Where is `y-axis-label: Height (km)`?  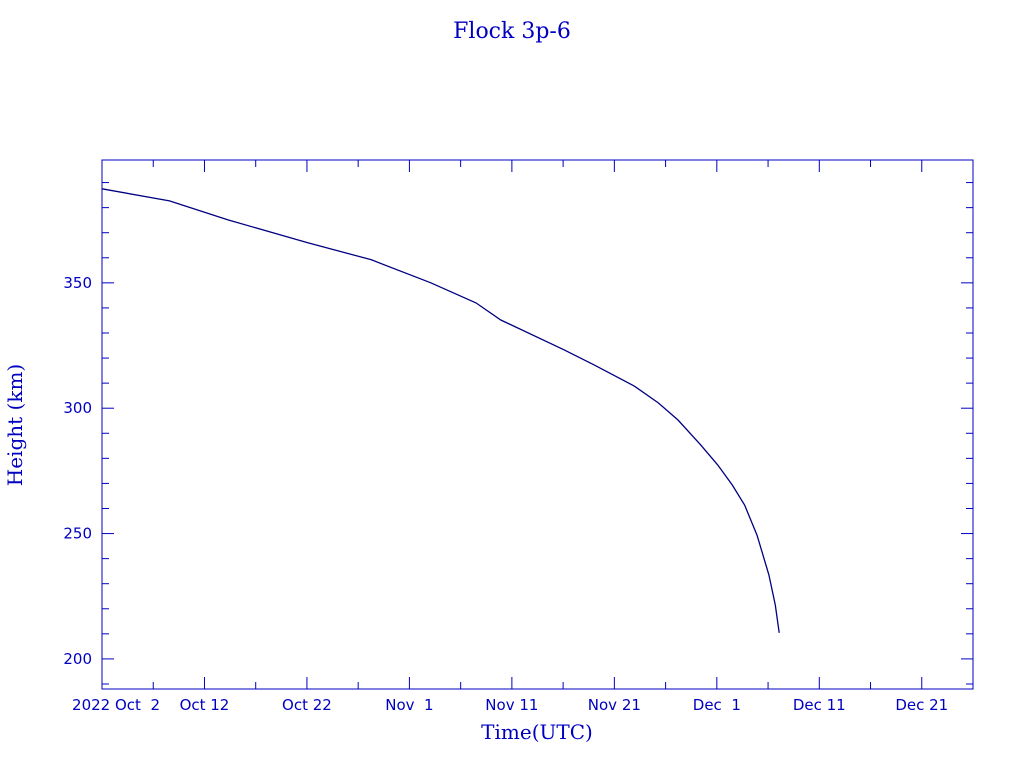
y-axis-label: Height (km) is located at coordinates (15, 425).